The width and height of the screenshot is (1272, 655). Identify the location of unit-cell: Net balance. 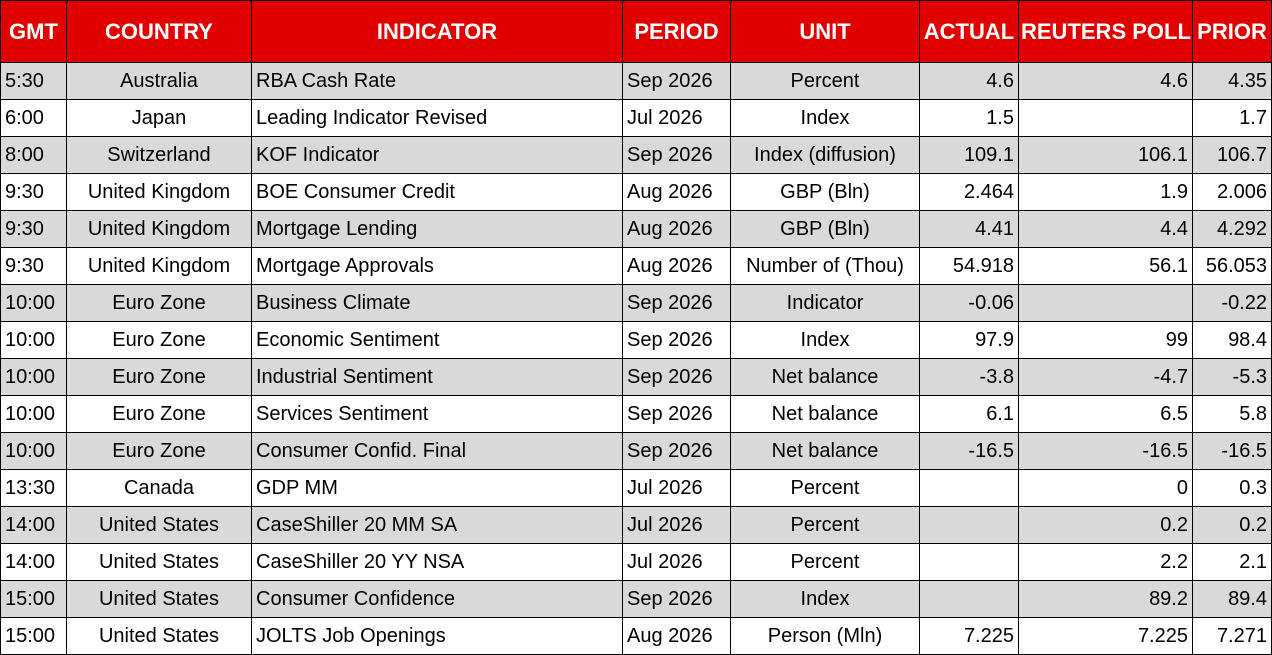
(825, 414).